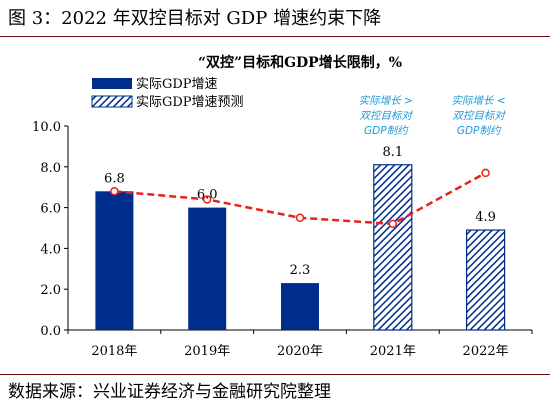 The width and height of the screenshot is (550, 410). What do you see at coordinates (114, 178) in the screenshot?
I see `bar-value-label: 6.8` at bounding box center [114, 178].